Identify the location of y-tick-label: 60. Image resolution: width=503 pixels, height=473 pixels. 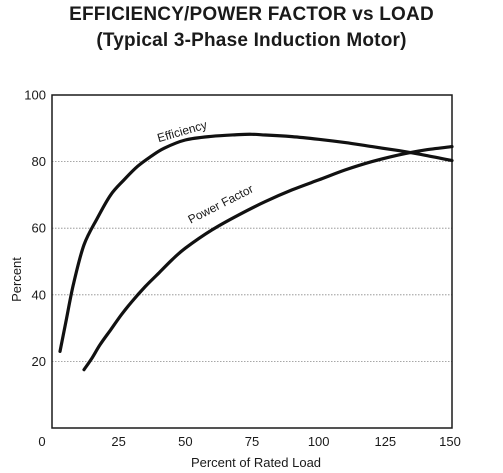
(39, 228).